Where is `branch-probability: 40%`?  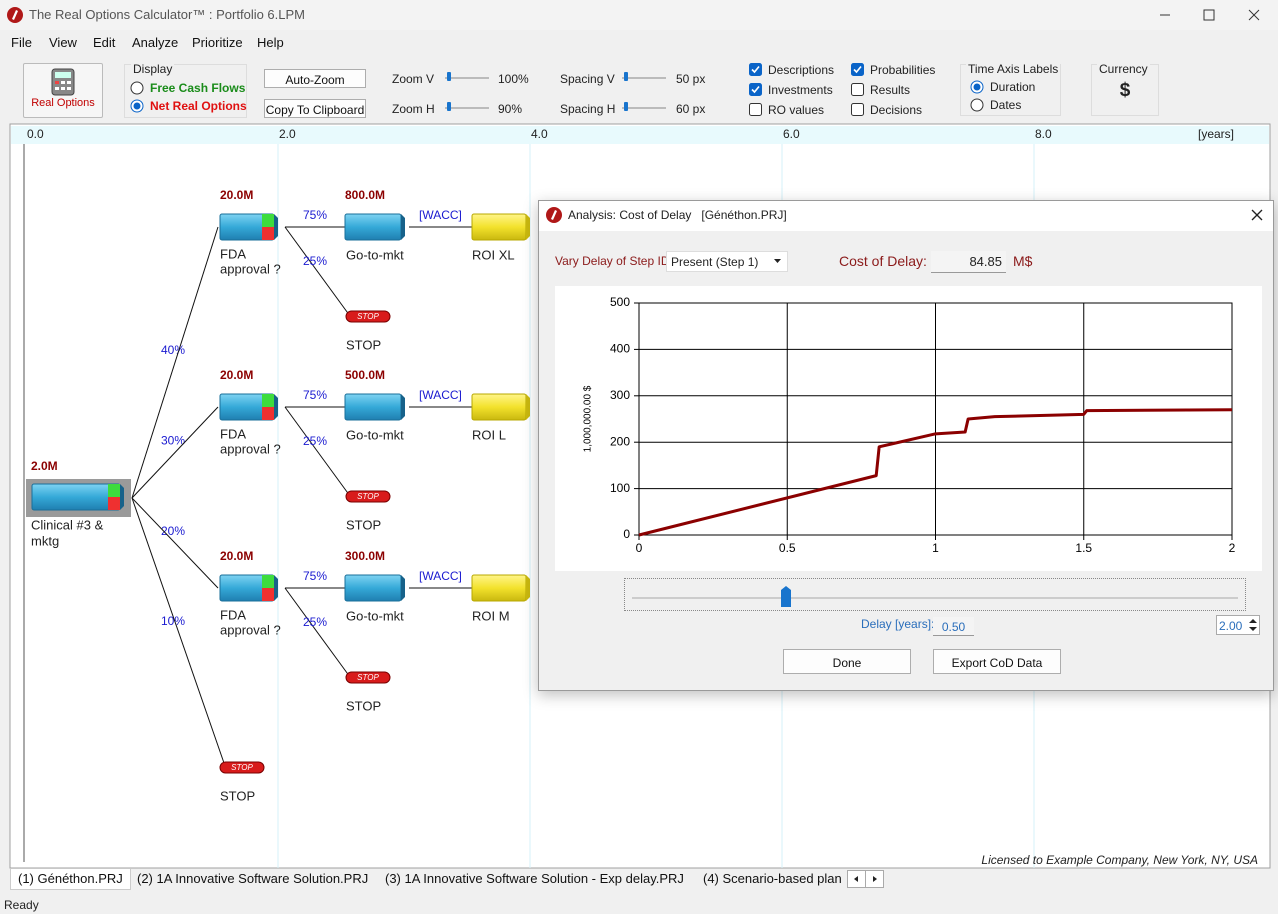
branch-probability: 40% is located at coordinates (173, 350).